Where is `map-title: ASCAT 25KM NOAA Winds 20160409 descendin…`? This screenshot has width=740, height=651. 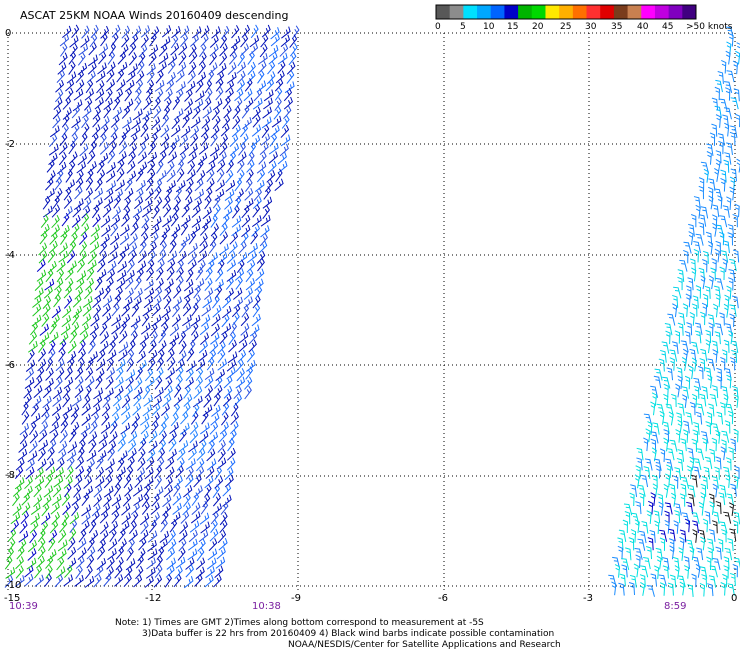 map-title: ASCAT 25KM NOAA Winds 20160409 descendin… is located at coordinates (154, 15).